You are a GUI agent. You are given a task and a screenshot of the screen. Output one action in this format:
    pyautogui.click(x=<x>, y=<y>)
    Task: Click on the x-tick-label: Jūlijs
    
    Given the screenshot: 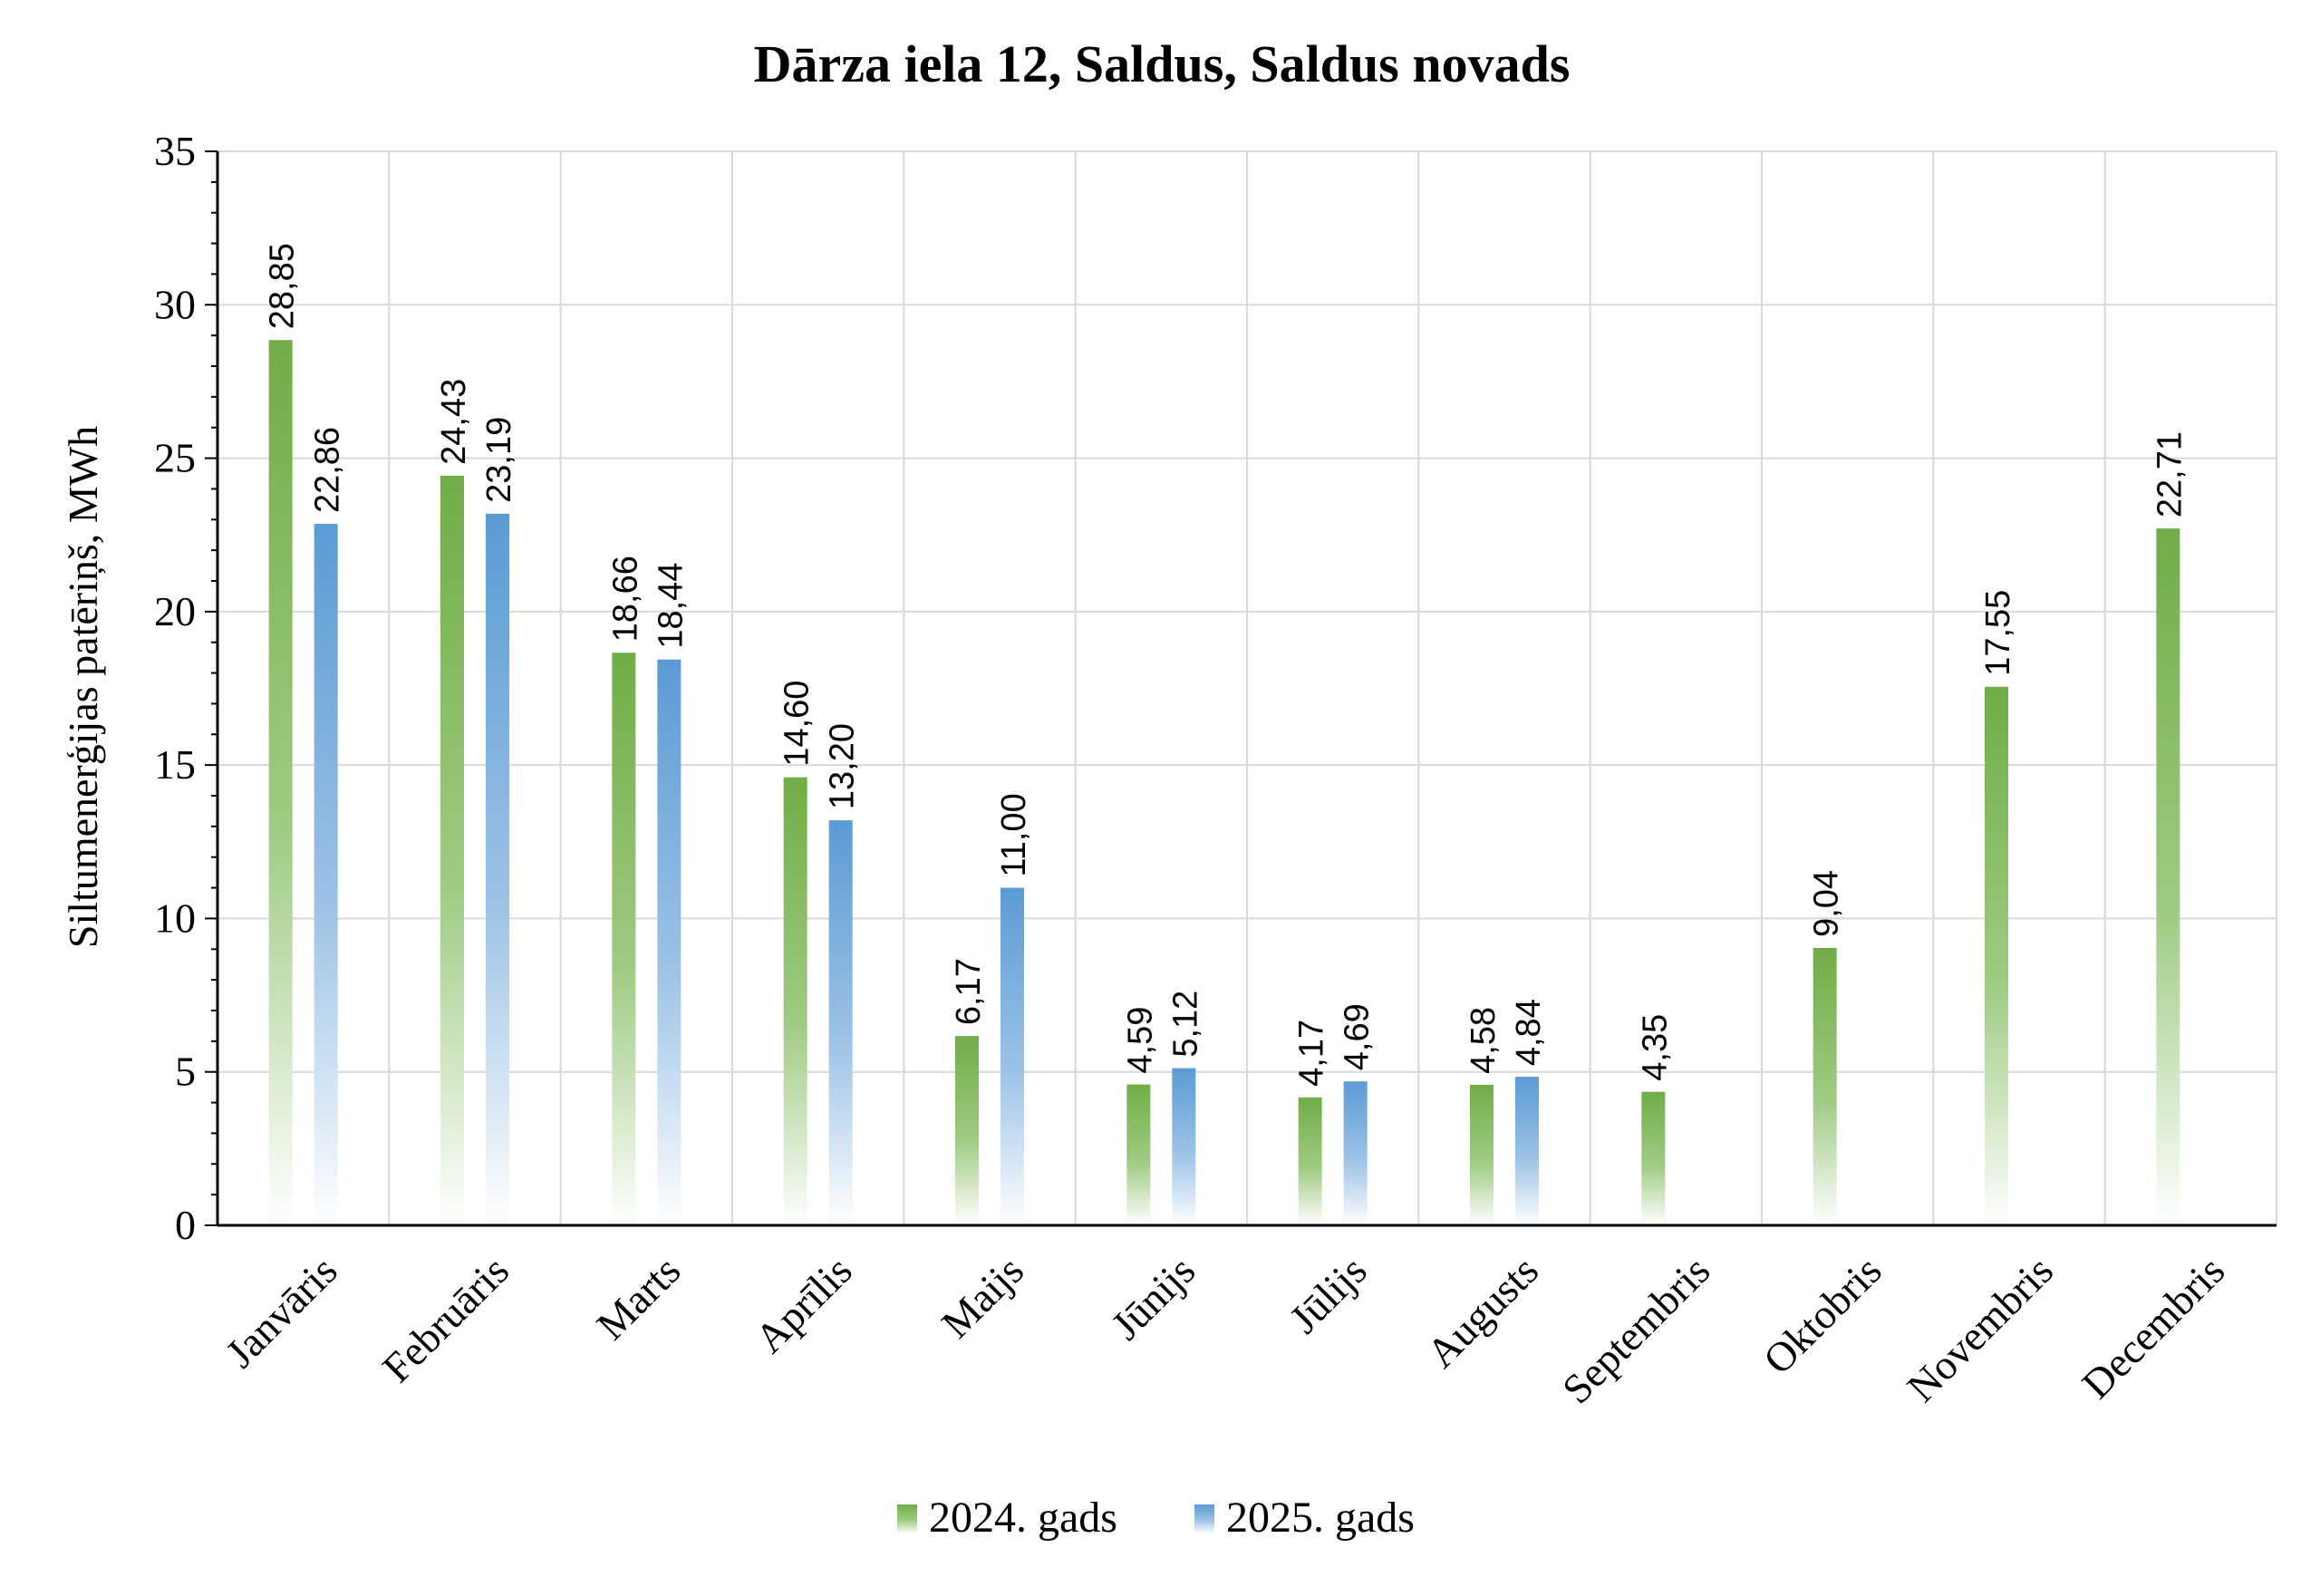 What is the action you would take?
    pyautogui.click(x=1328, y=1294)
    